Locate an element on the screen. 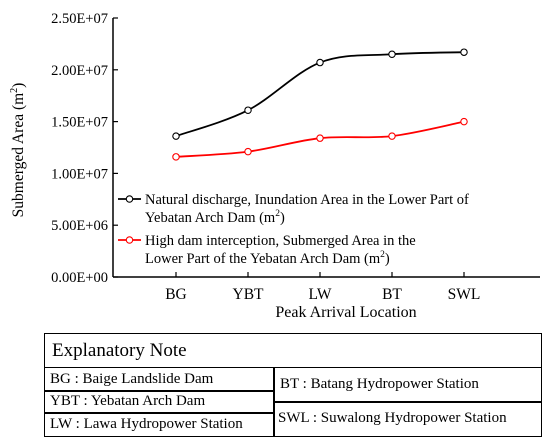 The image size is (550, 448). x-tick-label: YBT is located at coordinates (249, 294).